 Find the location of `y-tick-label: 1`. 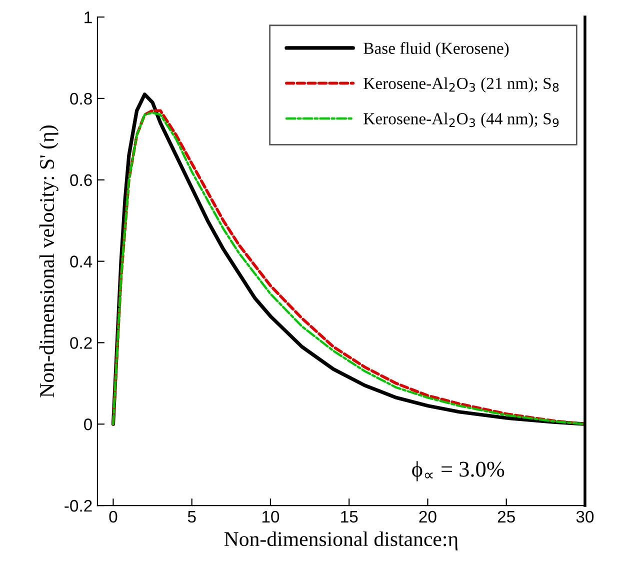

y-tick-label: 1 is located at coordinates (88, 18).